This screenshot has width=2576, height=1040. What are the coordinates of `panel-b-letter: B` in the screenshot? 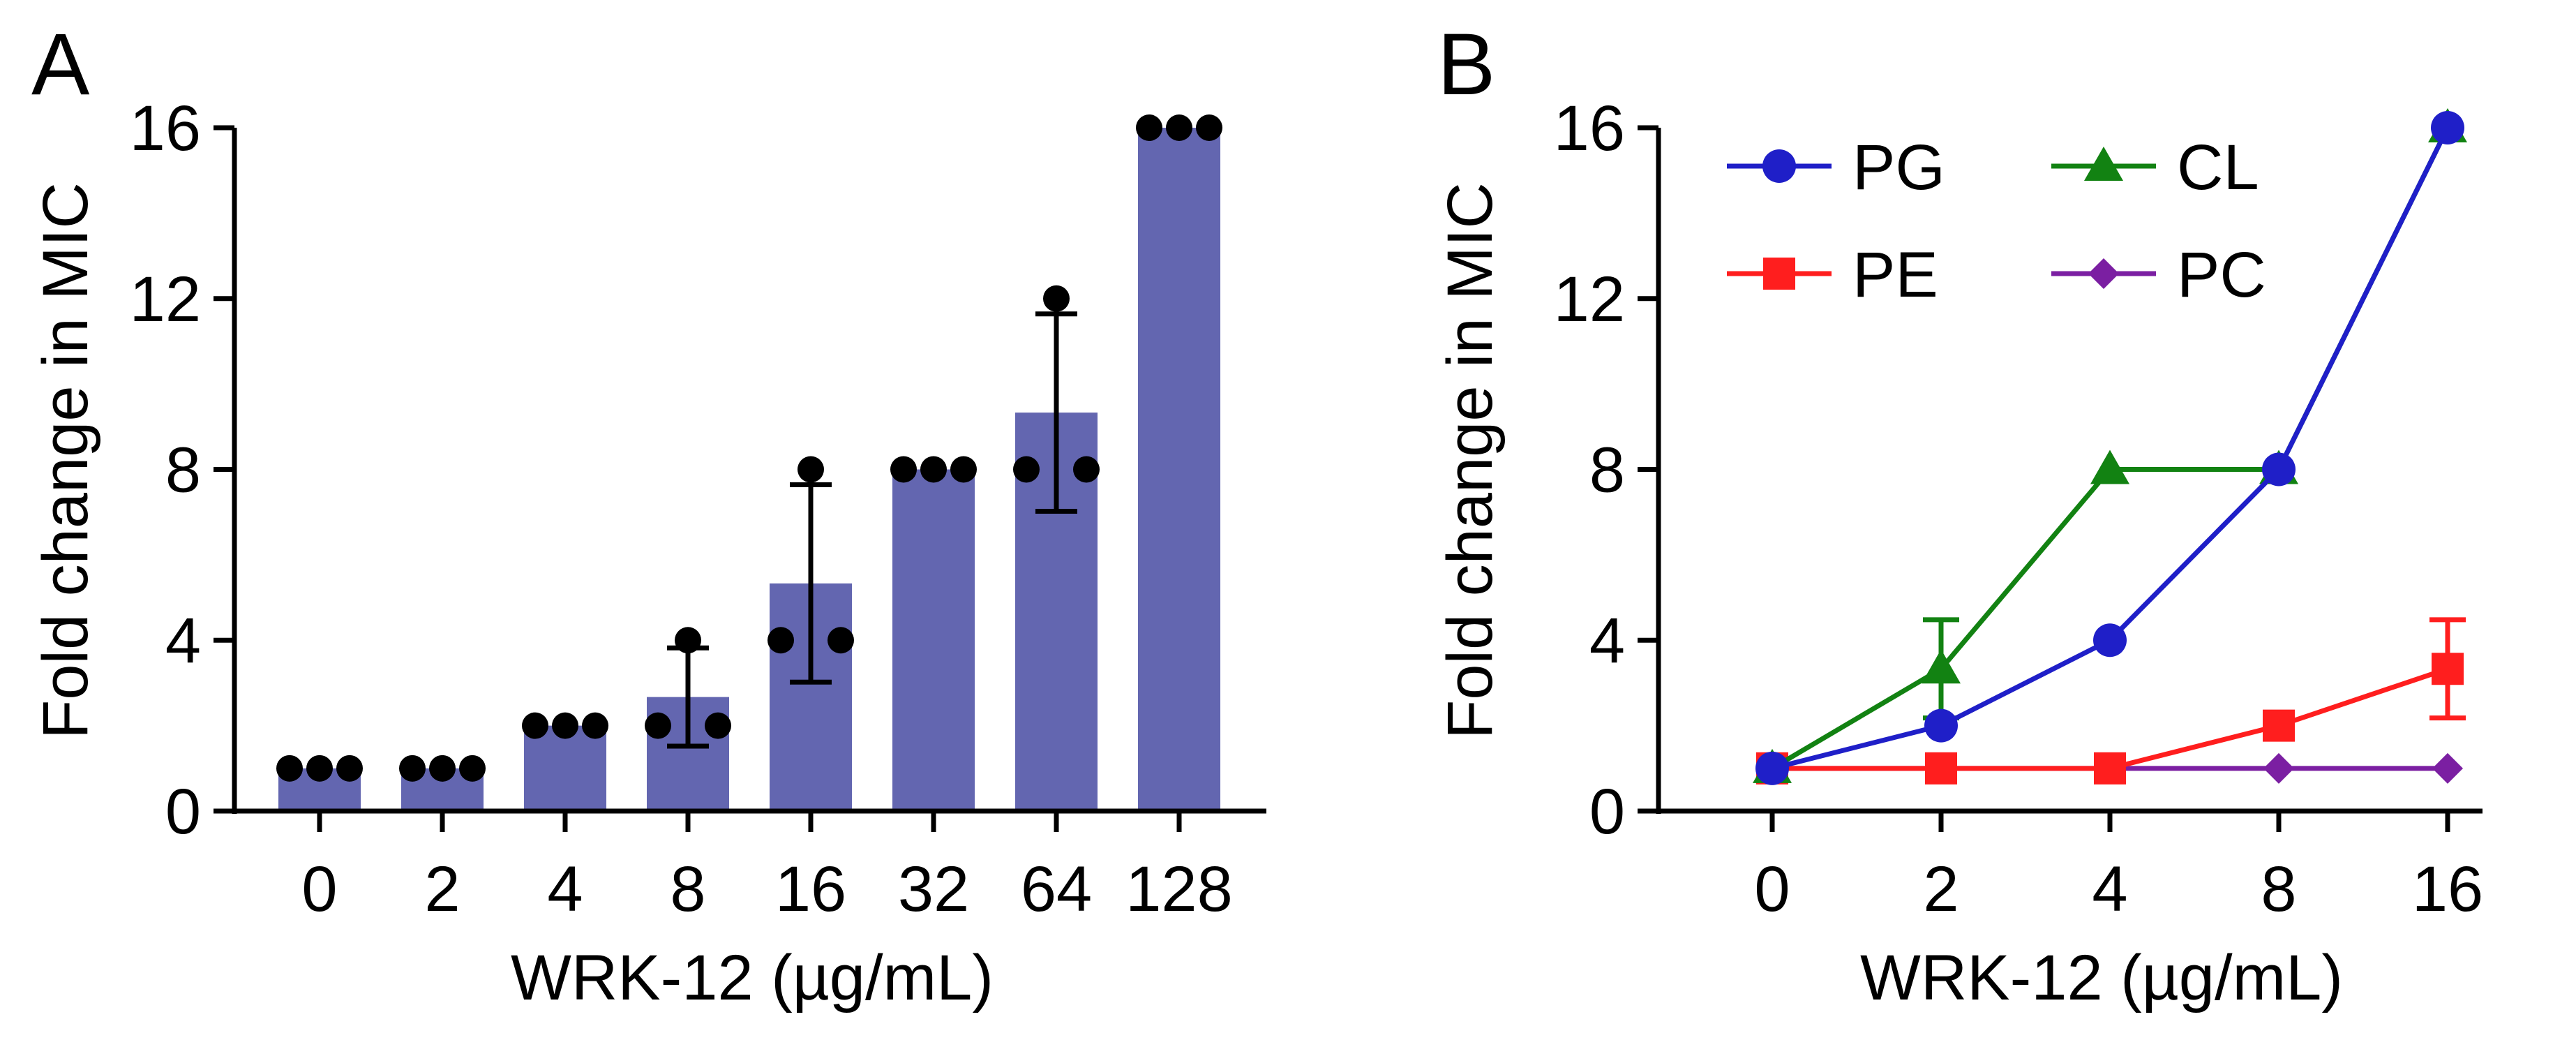 It's located at (1466, 64).